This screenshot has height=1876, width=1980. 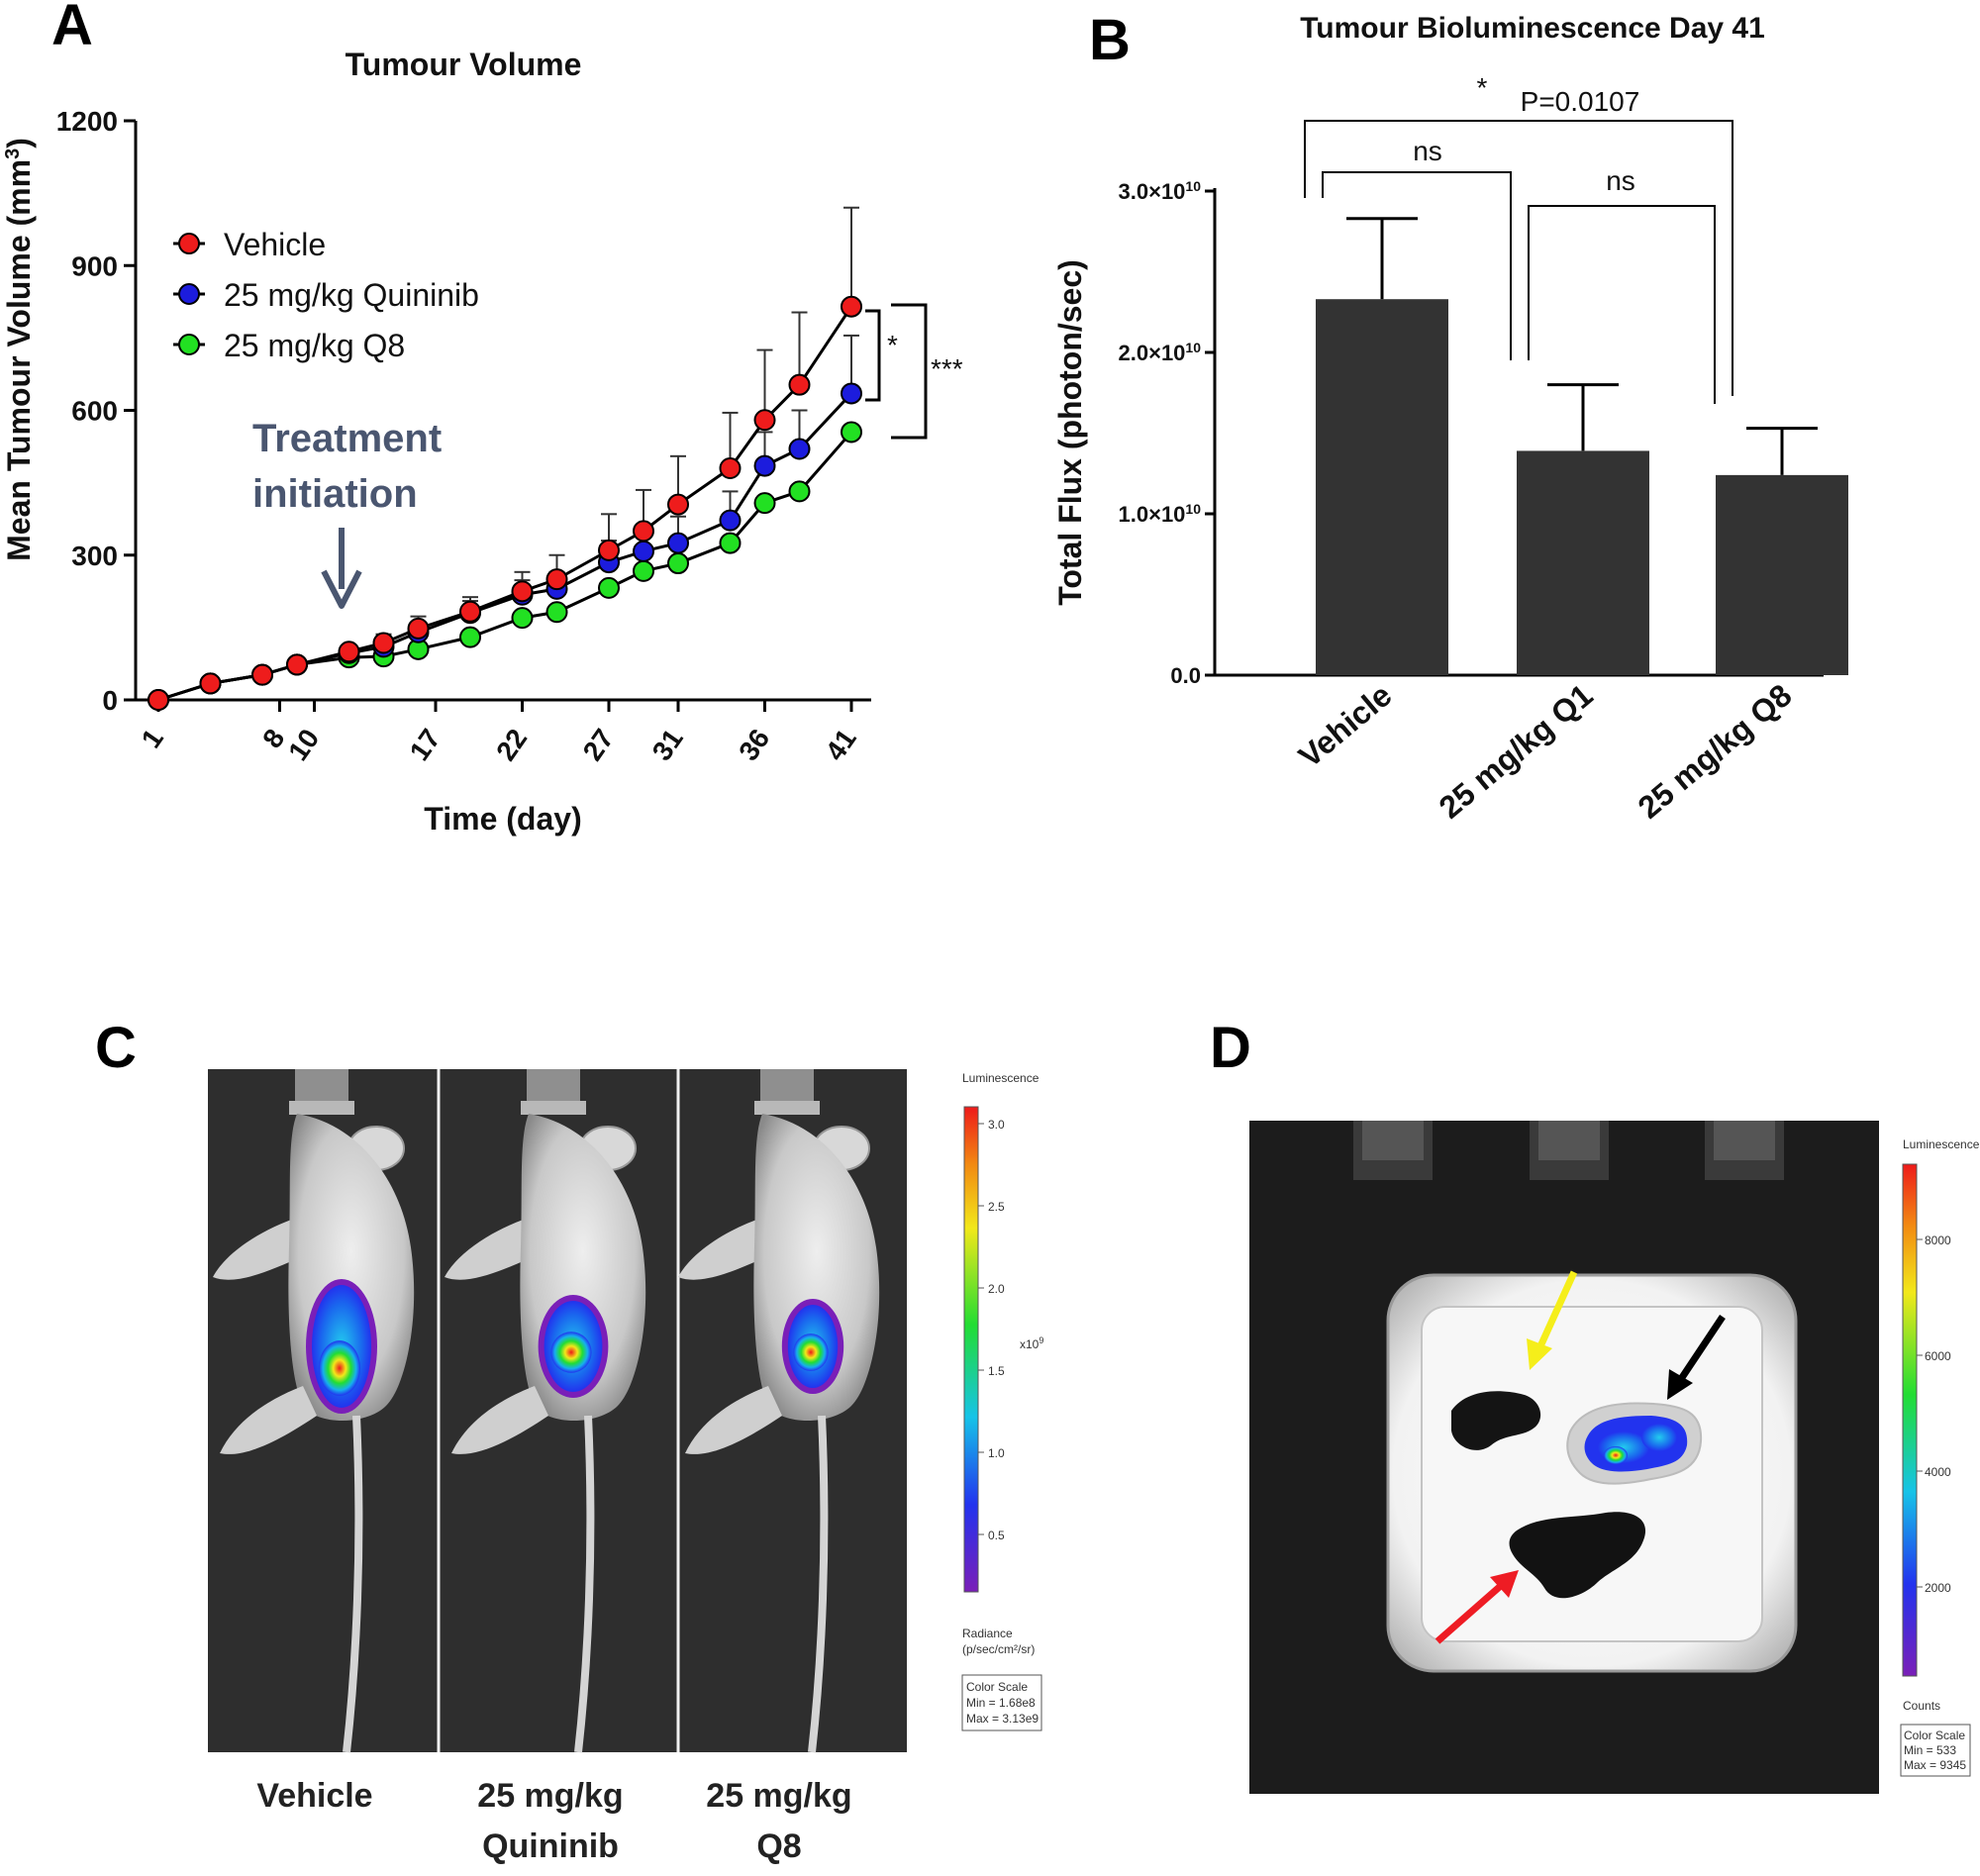 What do you see at coordinates (1482, 87) in the screenshot?
I see `comparison-star: *` at bounding box center [1482, 87].